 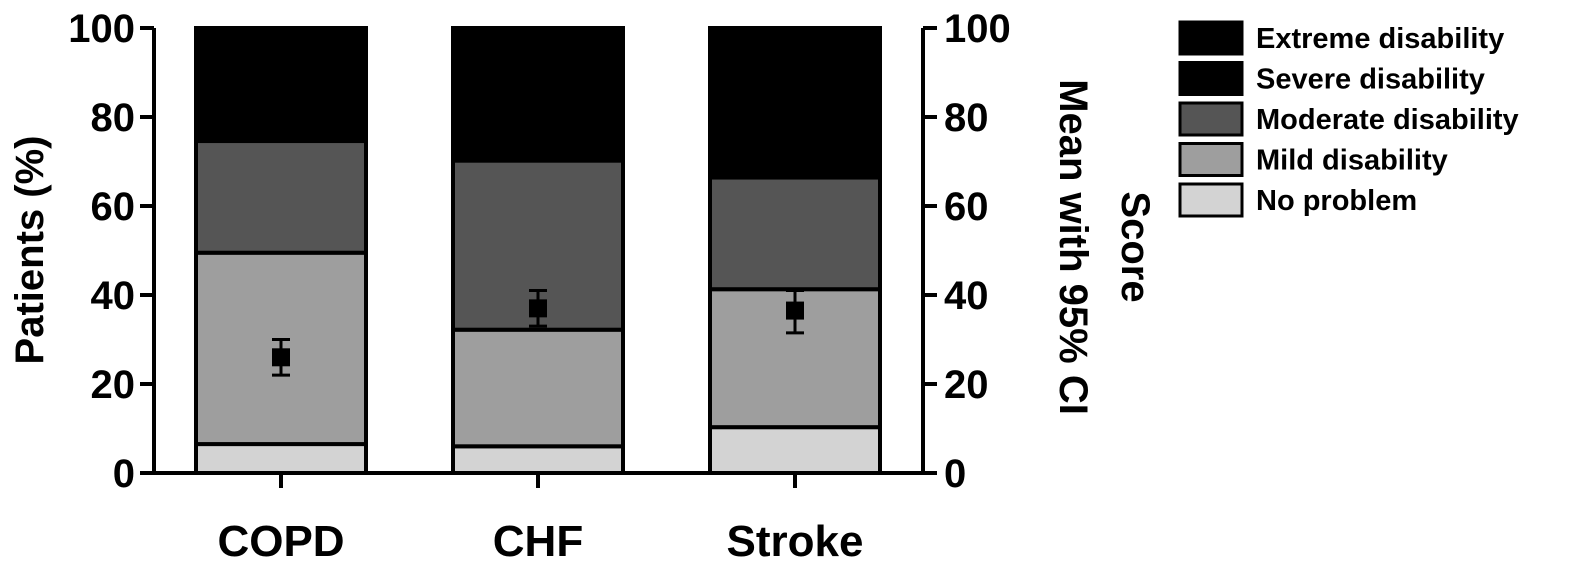 I want to click on left-y-tick-label: 0, so click(x=124, y=474).